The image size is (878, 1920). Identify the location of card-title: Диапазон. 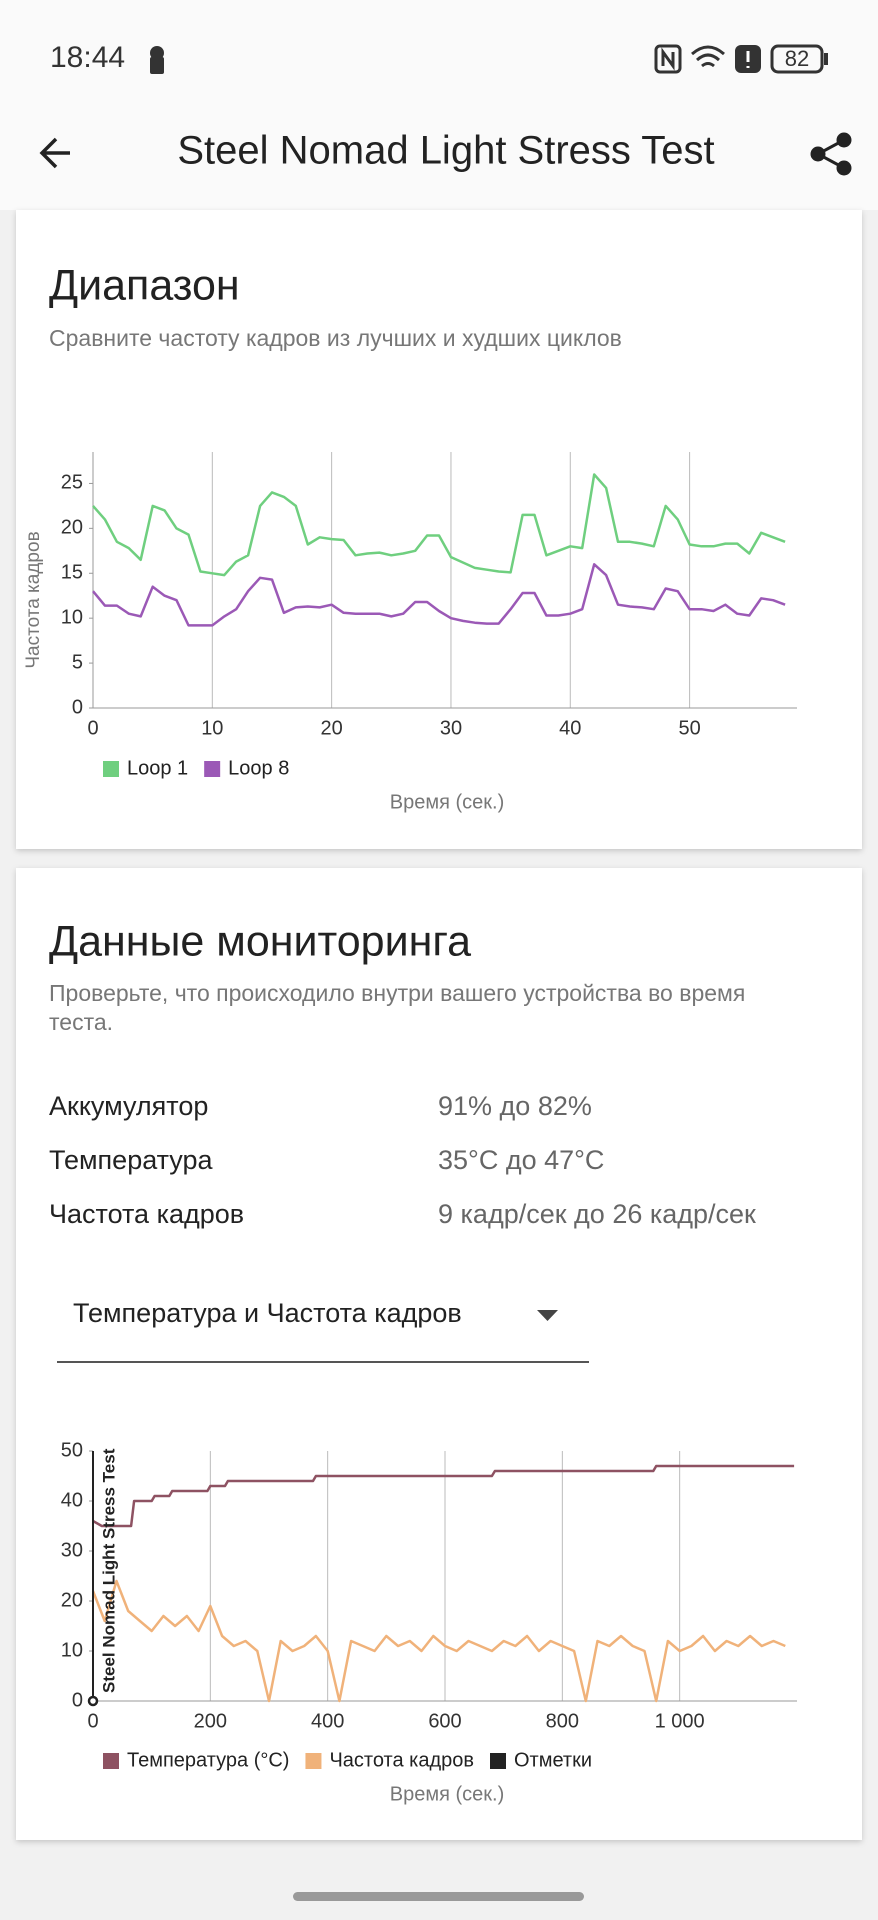
(144, 285).